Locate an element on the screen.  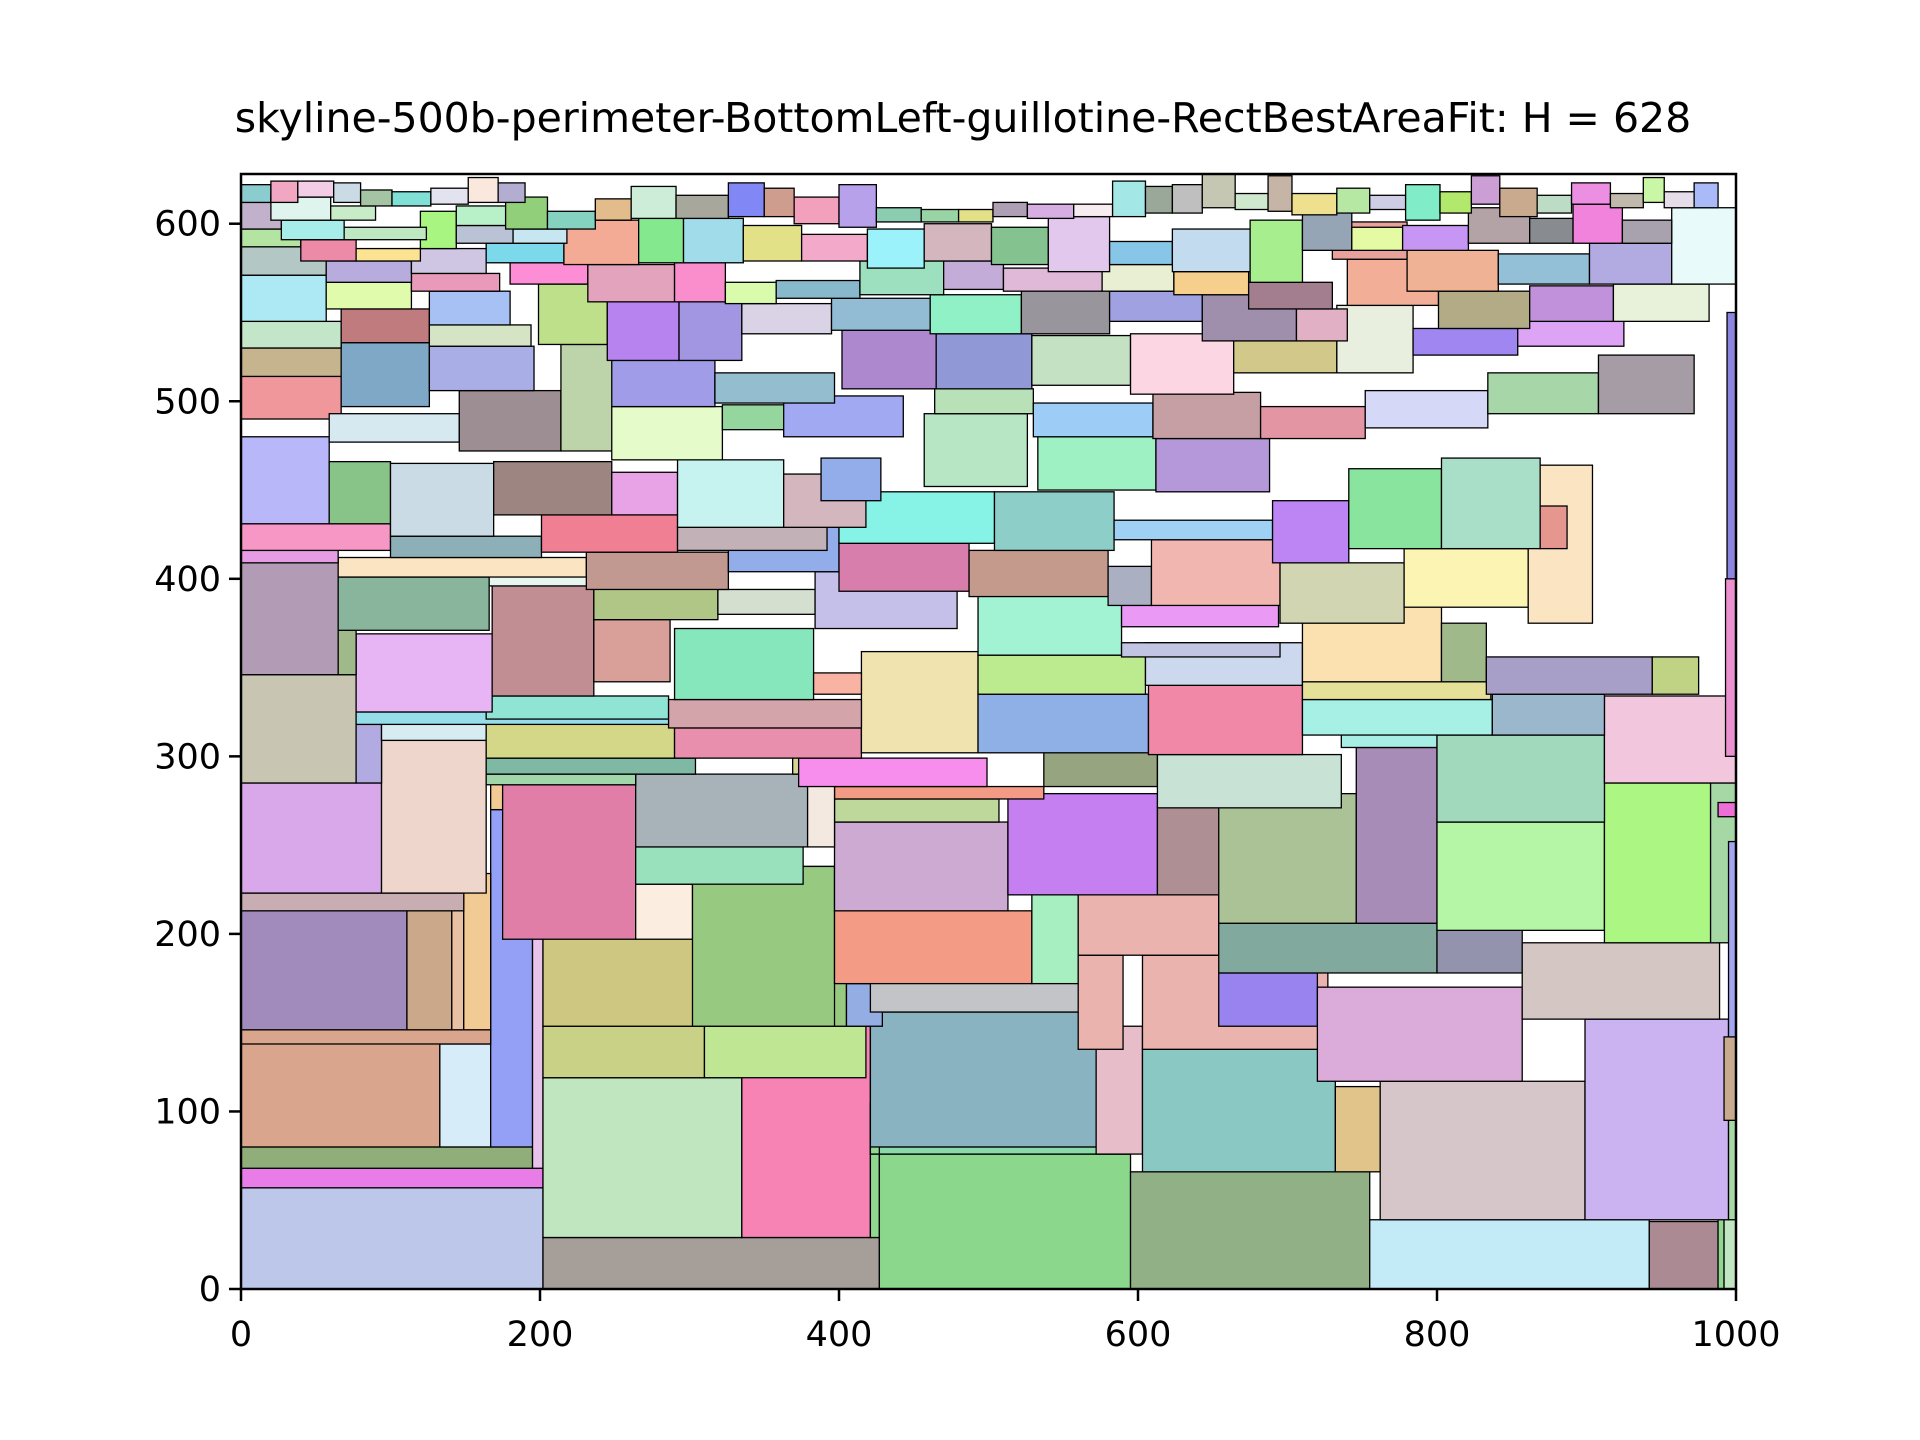
x-tick-label-2: 400 is located at coordinates (839, 1335).